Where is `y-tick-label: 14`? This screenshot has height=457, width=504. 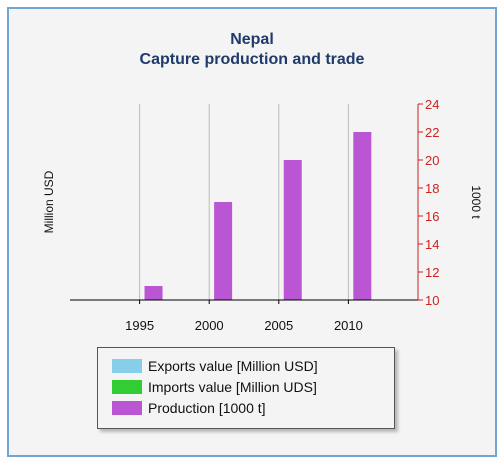 y-tick-label: 14 is located at coordinates (432, 244).